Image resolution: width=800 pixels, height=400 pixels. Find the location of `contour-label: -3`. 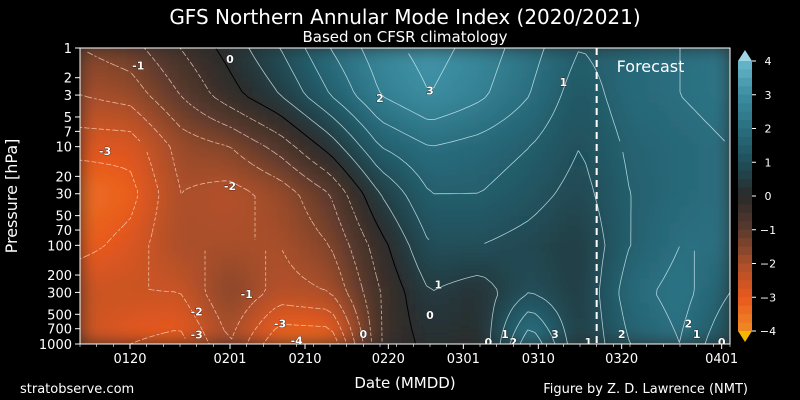

contour-label: -3 is located at coordinates (105, 151).